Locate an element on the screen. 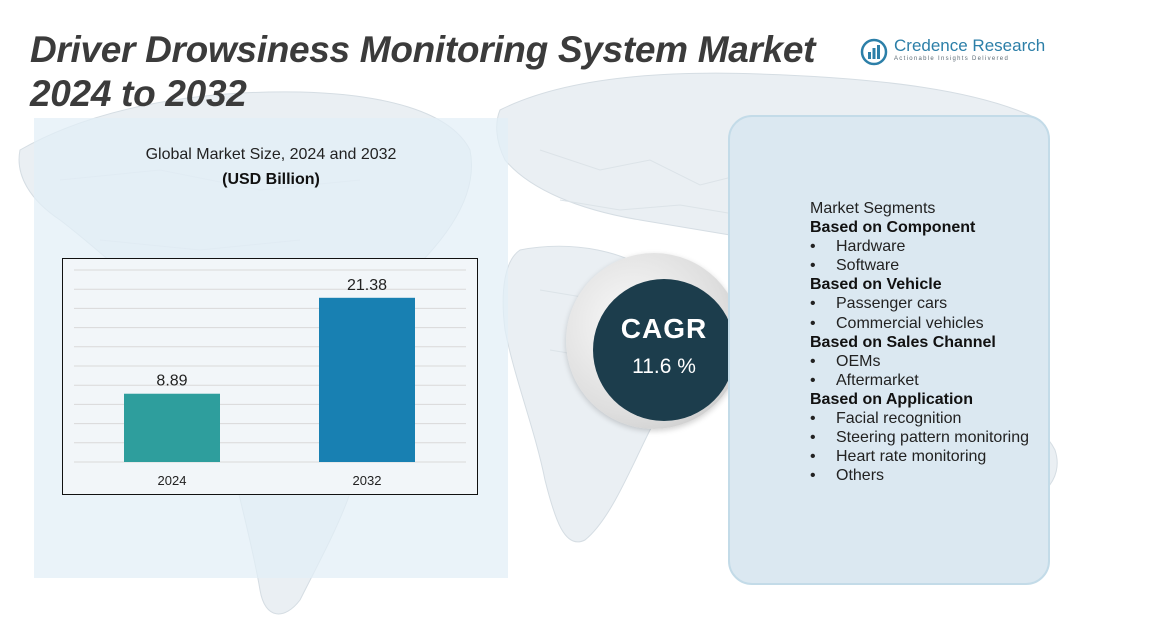 This screenshot has width=1163, height=627. chart-unit: (USD Billion) is located at coordinates (271, 179).